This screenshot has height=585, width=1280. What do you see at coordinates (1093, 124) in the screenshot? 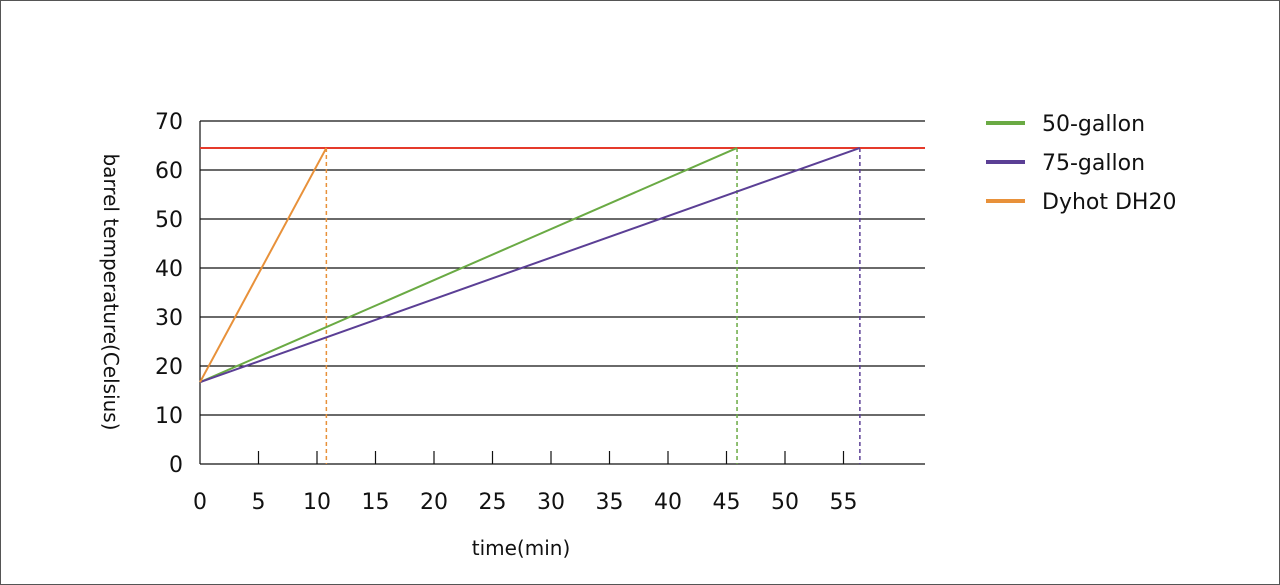
I see `legend-label-0: 50-gallon` at bounding box center [1093, 124].